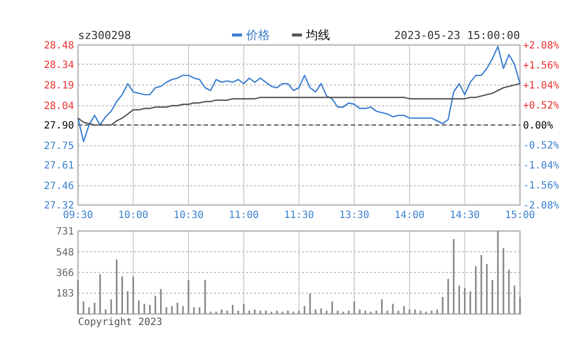 Image resolution: width=587 pixels, height=341 pixels. What do you see at coordinates (59, 206) in the screenshot?
I see `y-tick-label: 27.32` at bounding box center [59, 206].